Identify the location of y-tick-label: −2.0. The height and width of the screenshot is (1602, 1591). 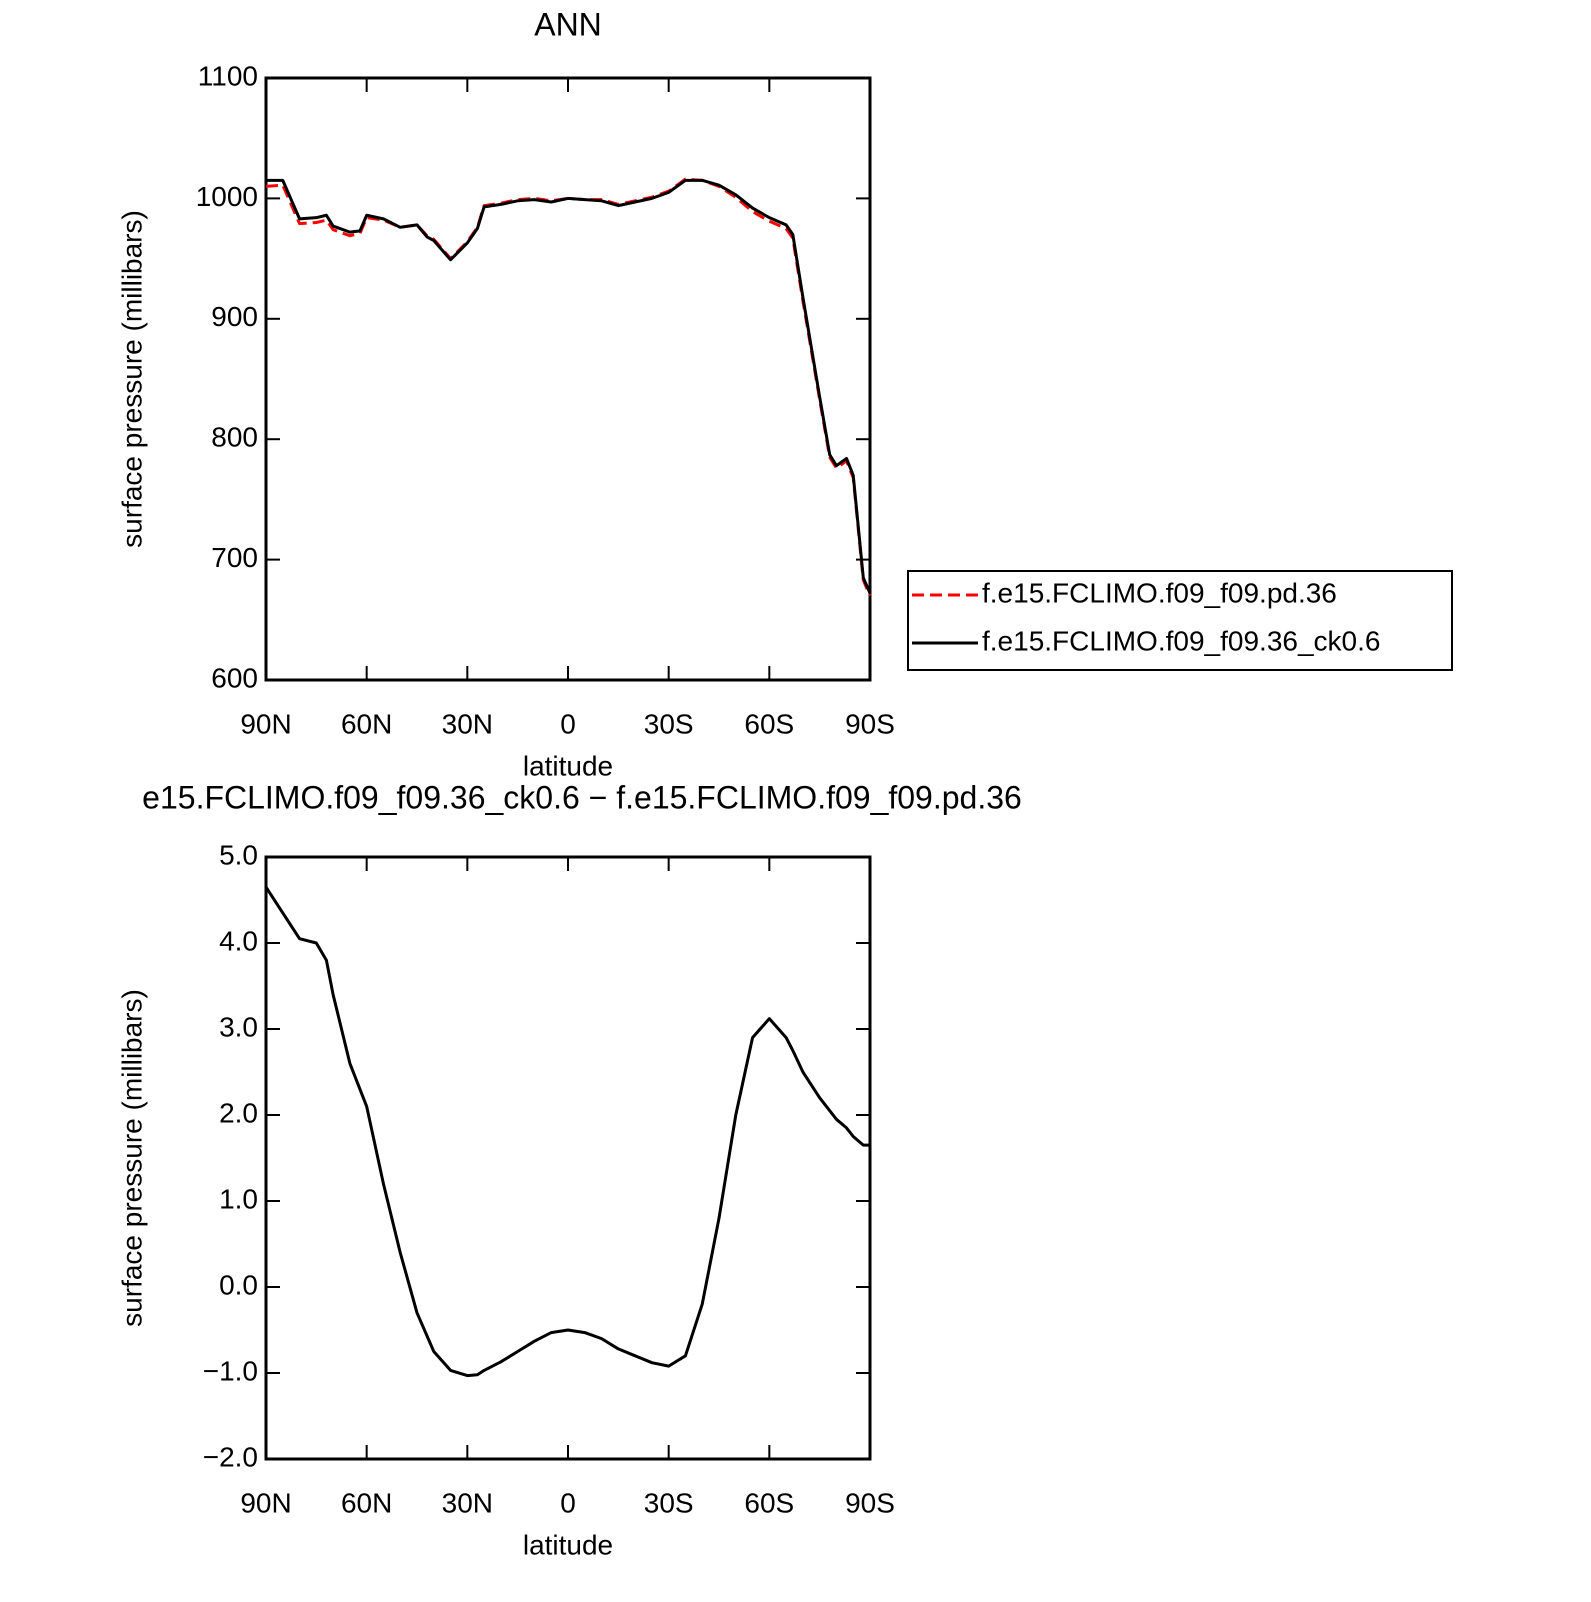
(230, 1456).